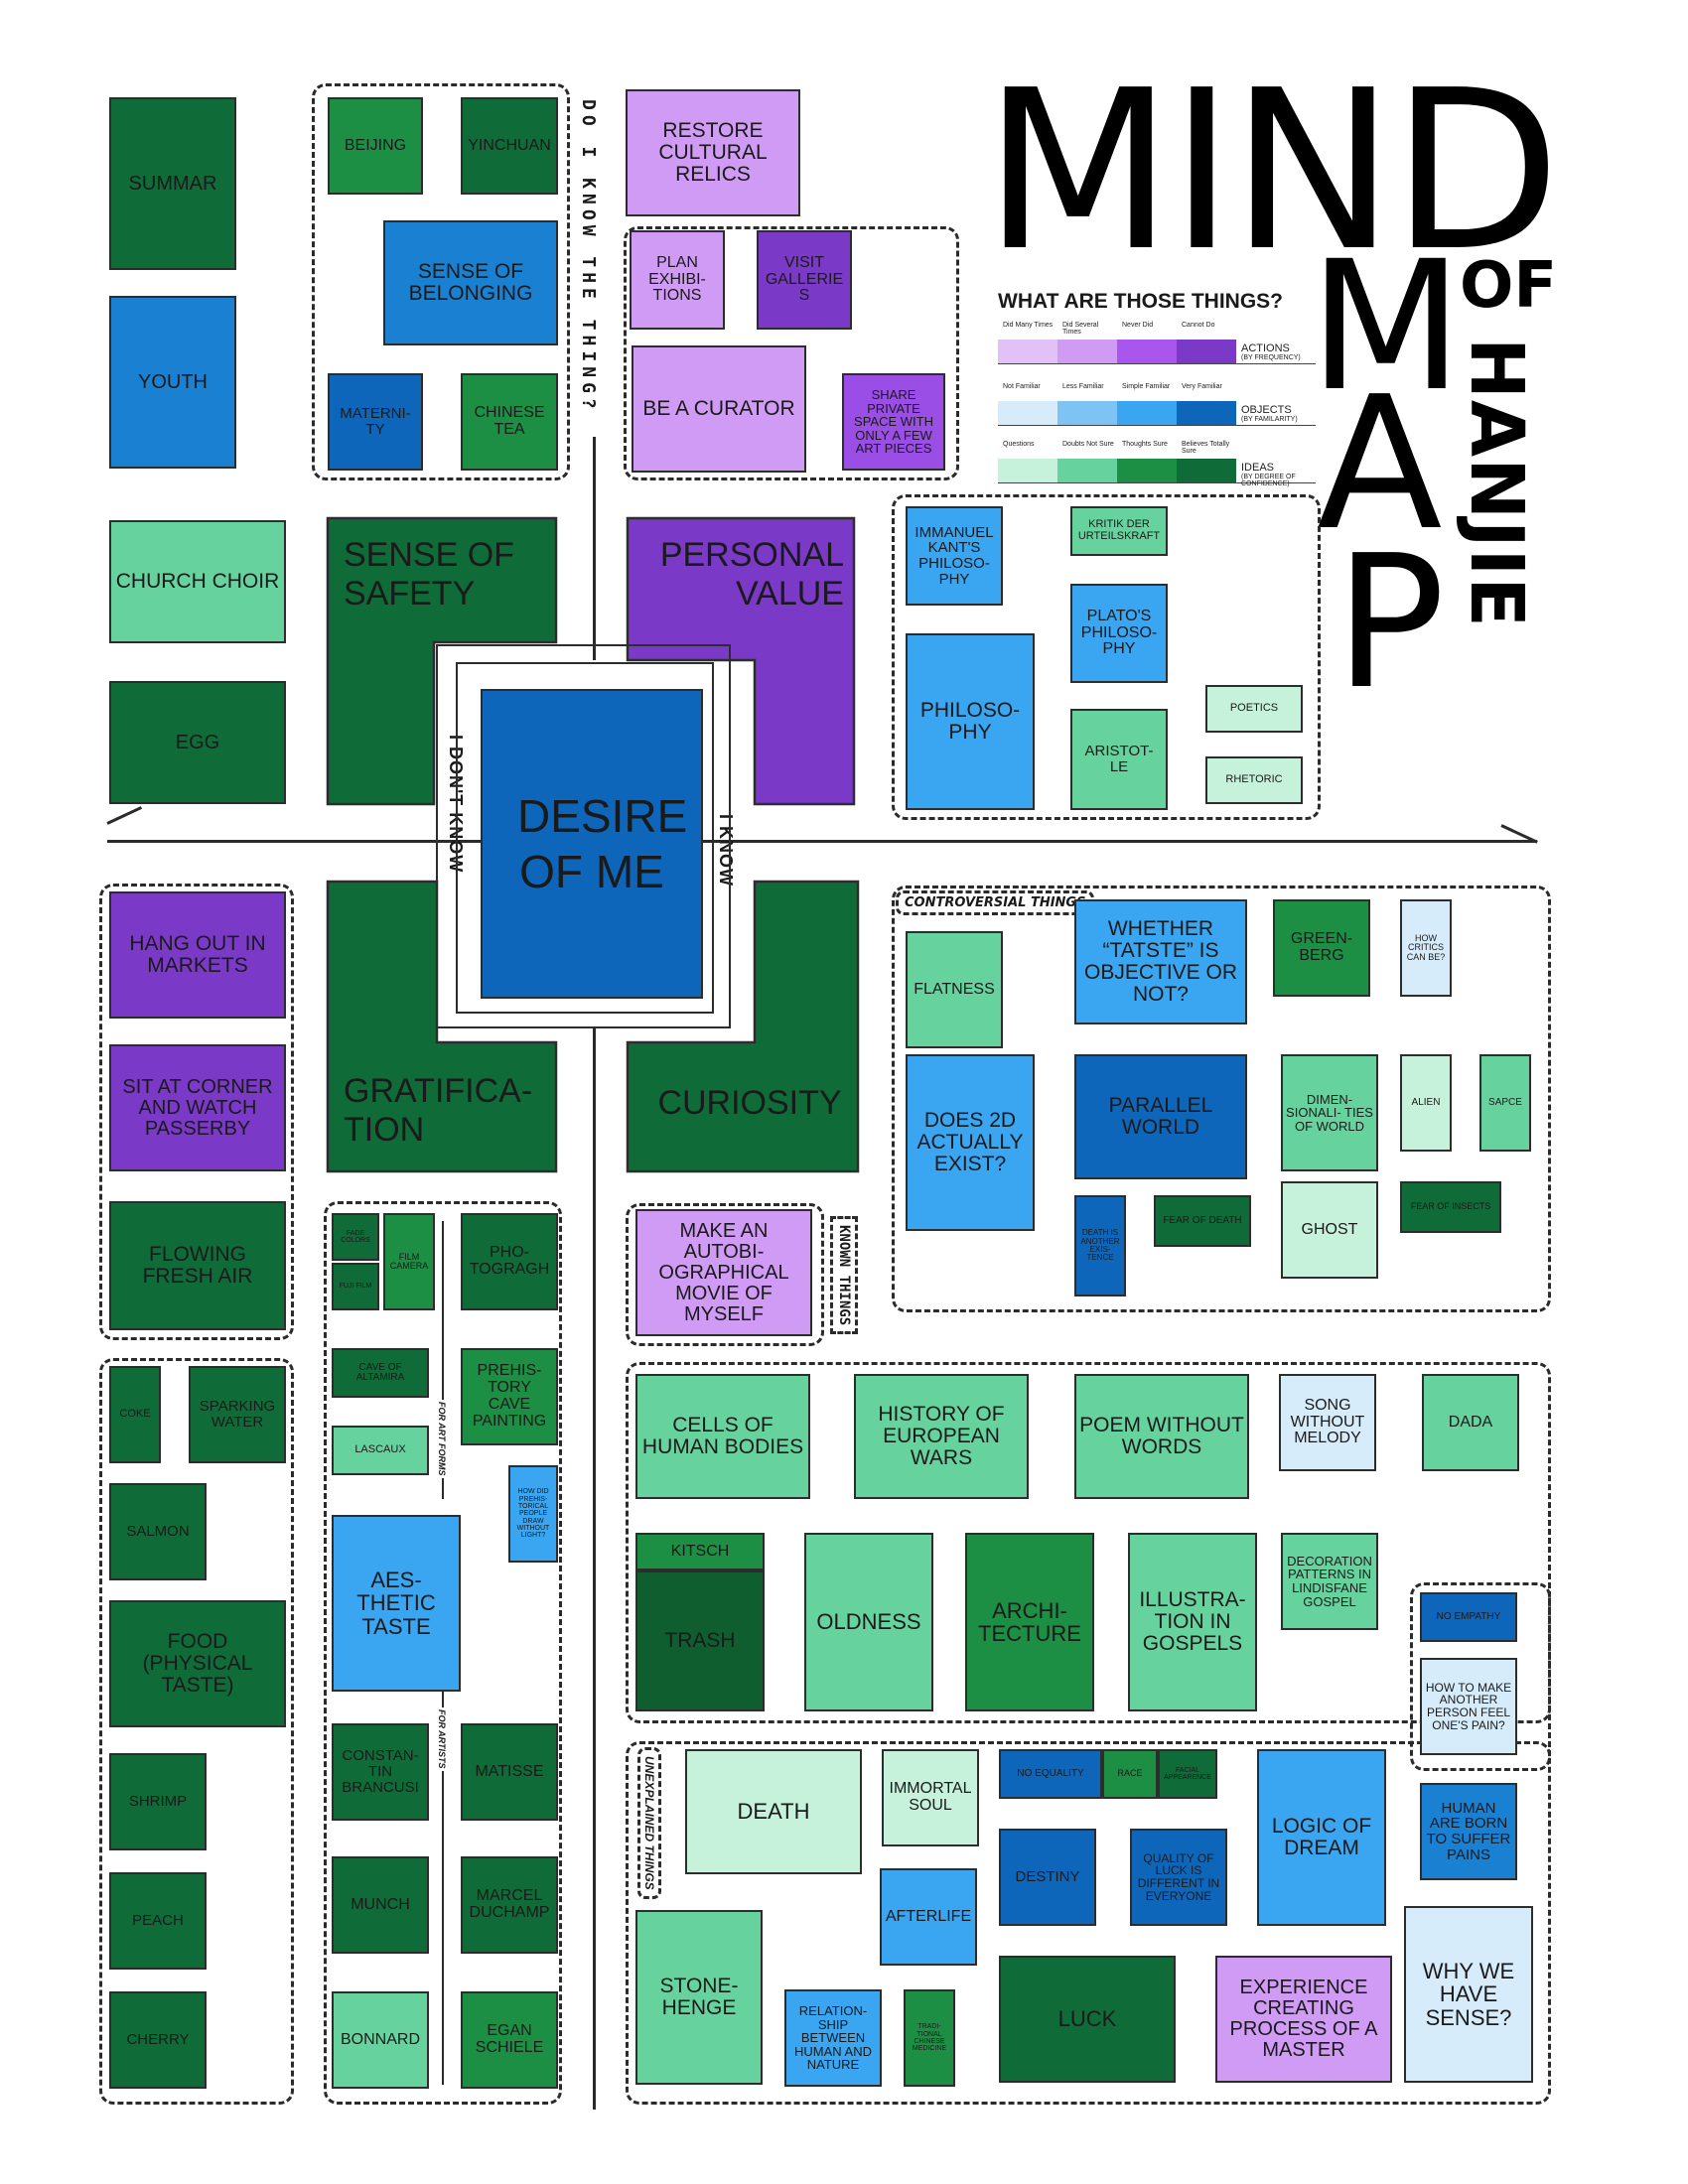  Describe the element at coordinates (197, 742) in the screenshot. I see `node-label: EGG` at that location.